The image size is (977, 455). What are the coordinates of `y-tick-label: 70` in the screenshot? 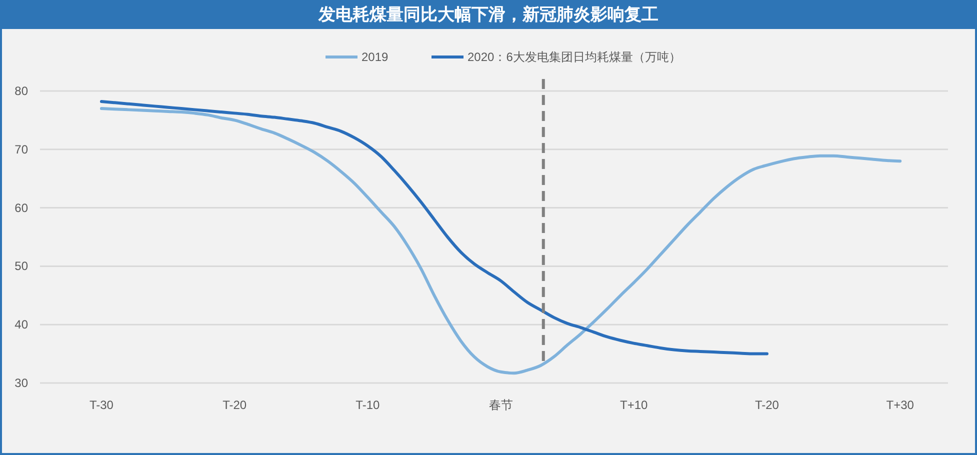 It's located at (21, 149).